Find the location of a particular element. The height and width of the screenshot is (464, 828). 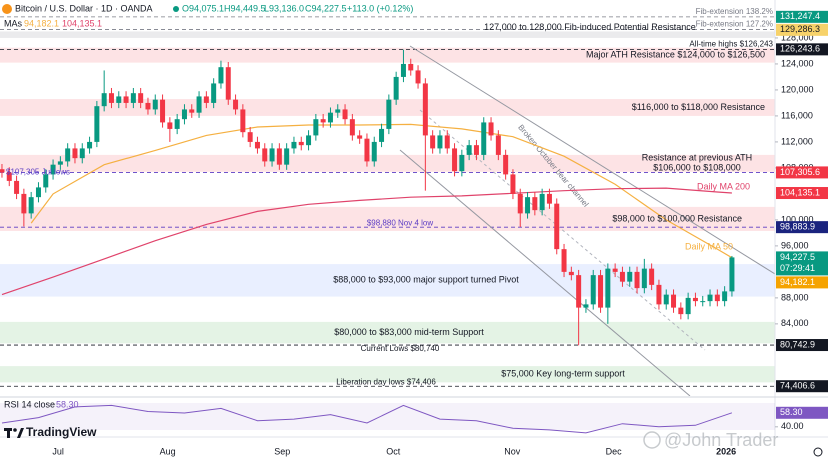

zone-label: Resistance at previous ATH is located at coordinates (697, 158).